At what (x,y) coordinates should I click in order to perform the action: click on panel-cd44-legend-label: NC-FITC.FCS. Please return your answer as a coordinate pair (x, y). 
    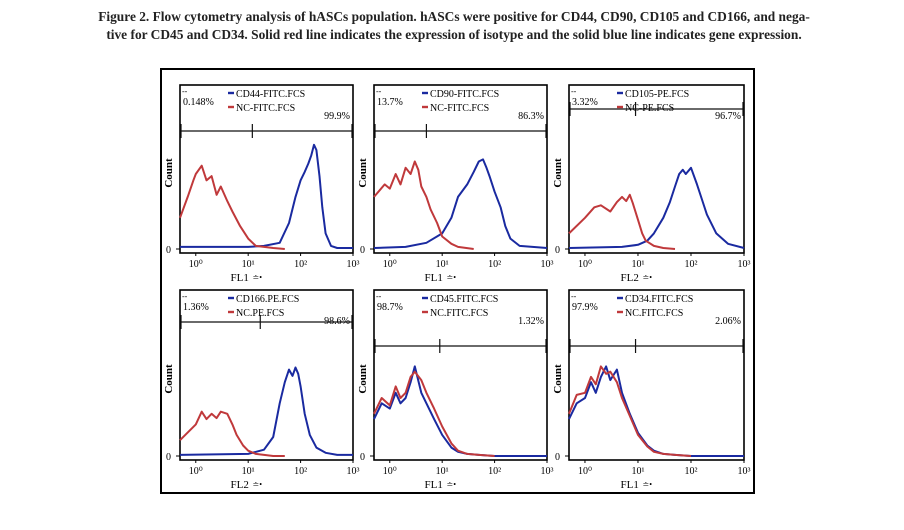
    Looking at the image, I should click on (265, 108).